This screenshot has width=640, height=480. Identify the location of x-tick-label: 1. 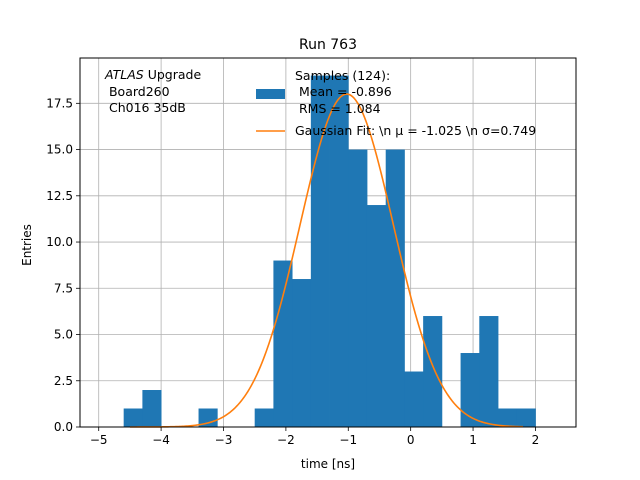
(473, 440).